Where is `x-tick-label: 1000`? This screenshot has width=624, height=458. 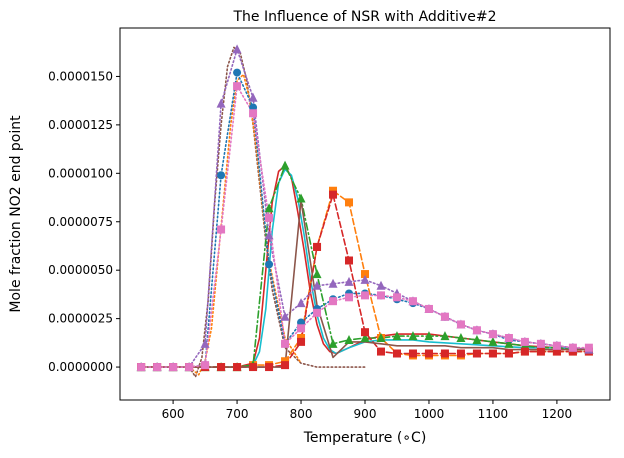 x-tick-label: 1000 is located at coordinates (429, 414).